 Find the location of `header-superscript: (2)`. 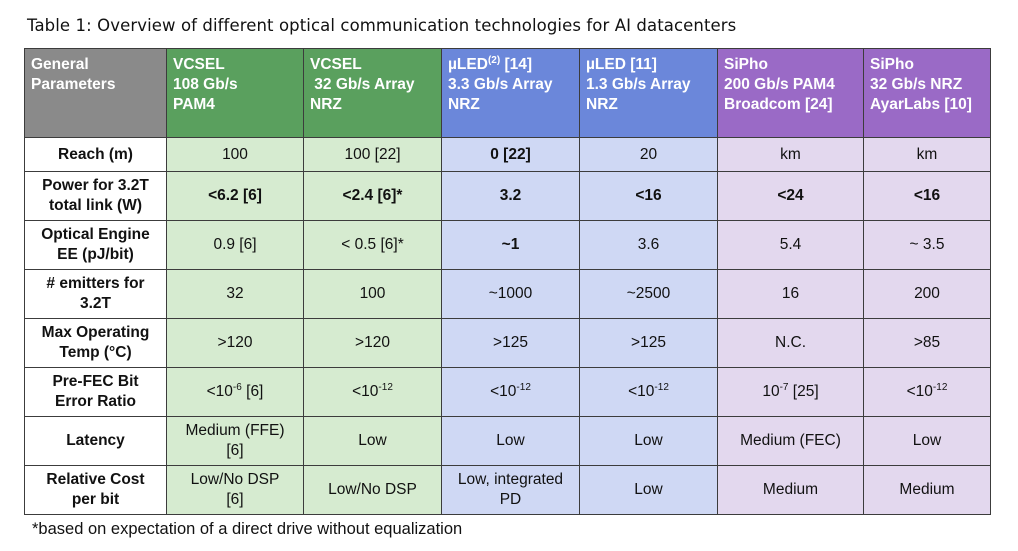

header-superscript: (2) is located at coordinates (494, 60).